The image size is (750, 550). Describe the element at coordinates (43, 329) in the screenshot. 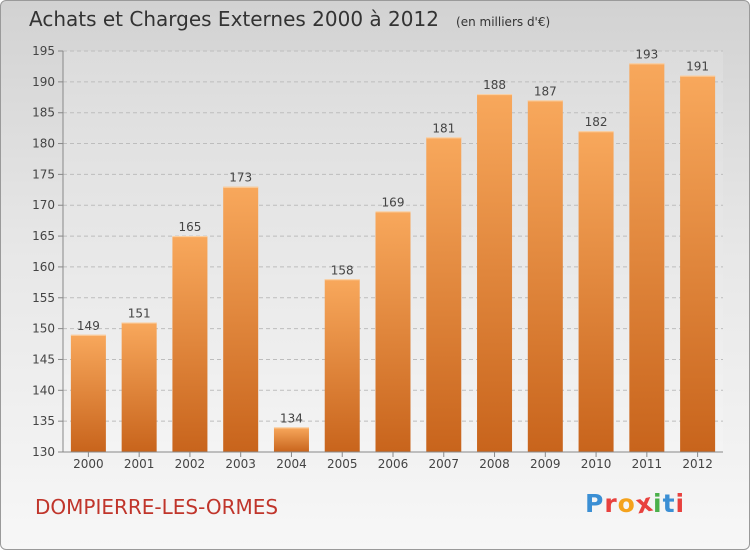

I see `y-tick-label: 150` at that location.